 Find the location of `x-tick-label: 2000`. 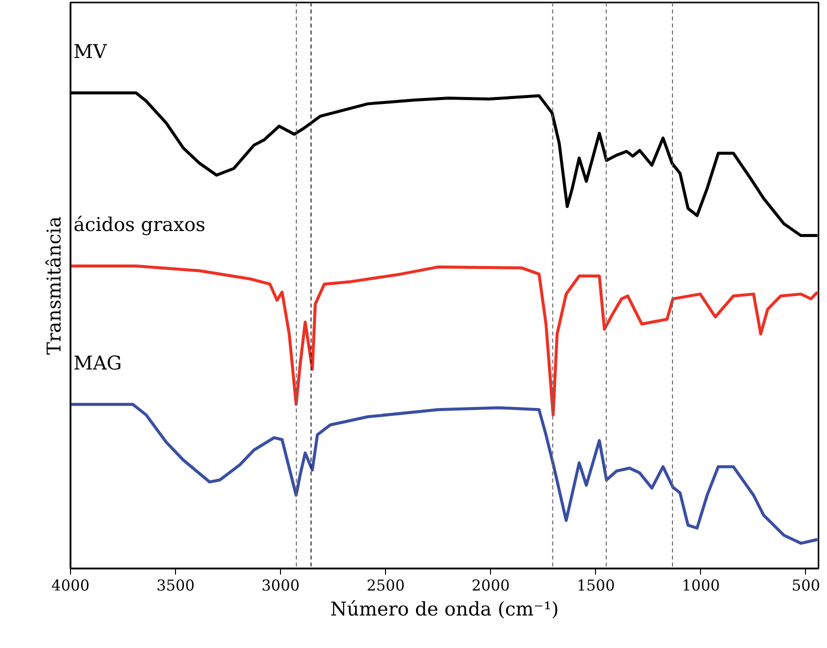

x-tick-label: 2000 is located at coordinates (491, 585).